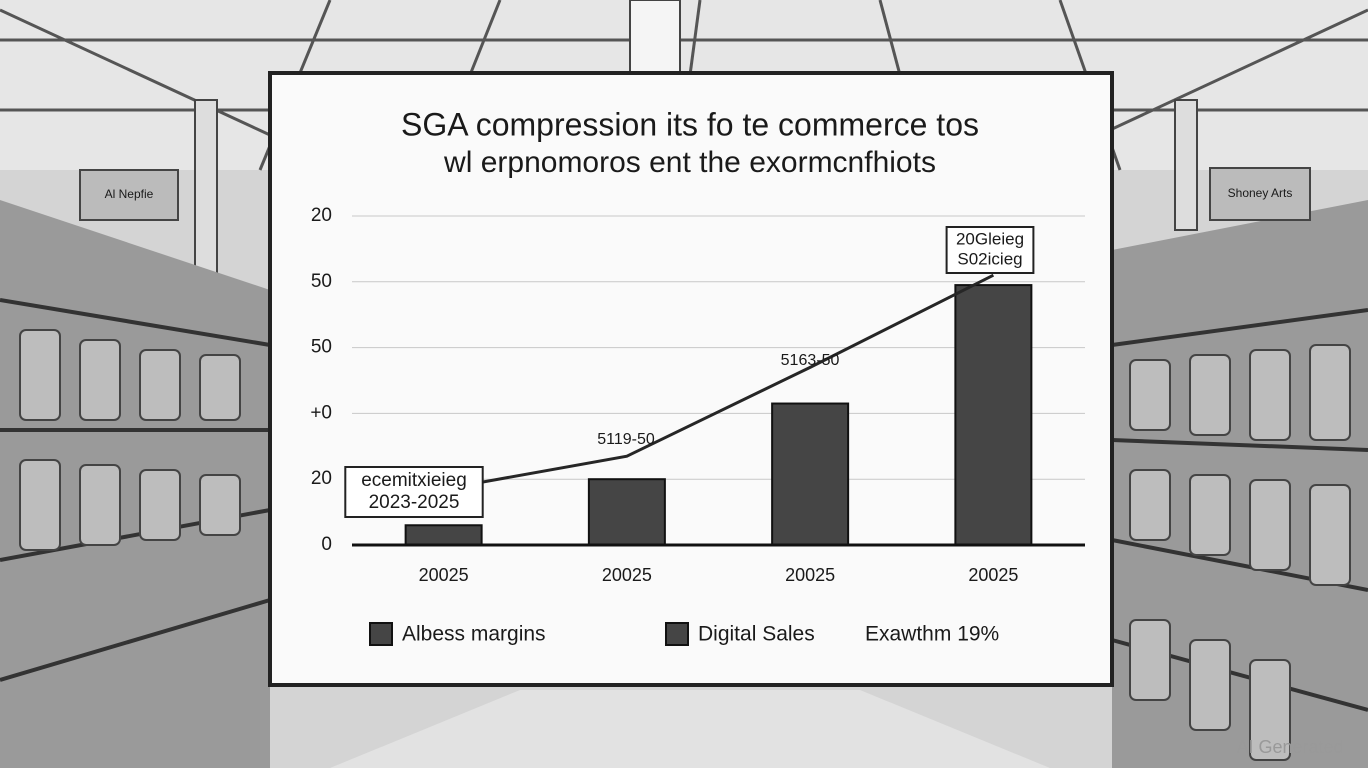 The image size is (1368, 768). What do you see at coordinates (932, 634) in the screenshot?
I see `annotation: Exawthm 19%` at bounding box center [932, 634].